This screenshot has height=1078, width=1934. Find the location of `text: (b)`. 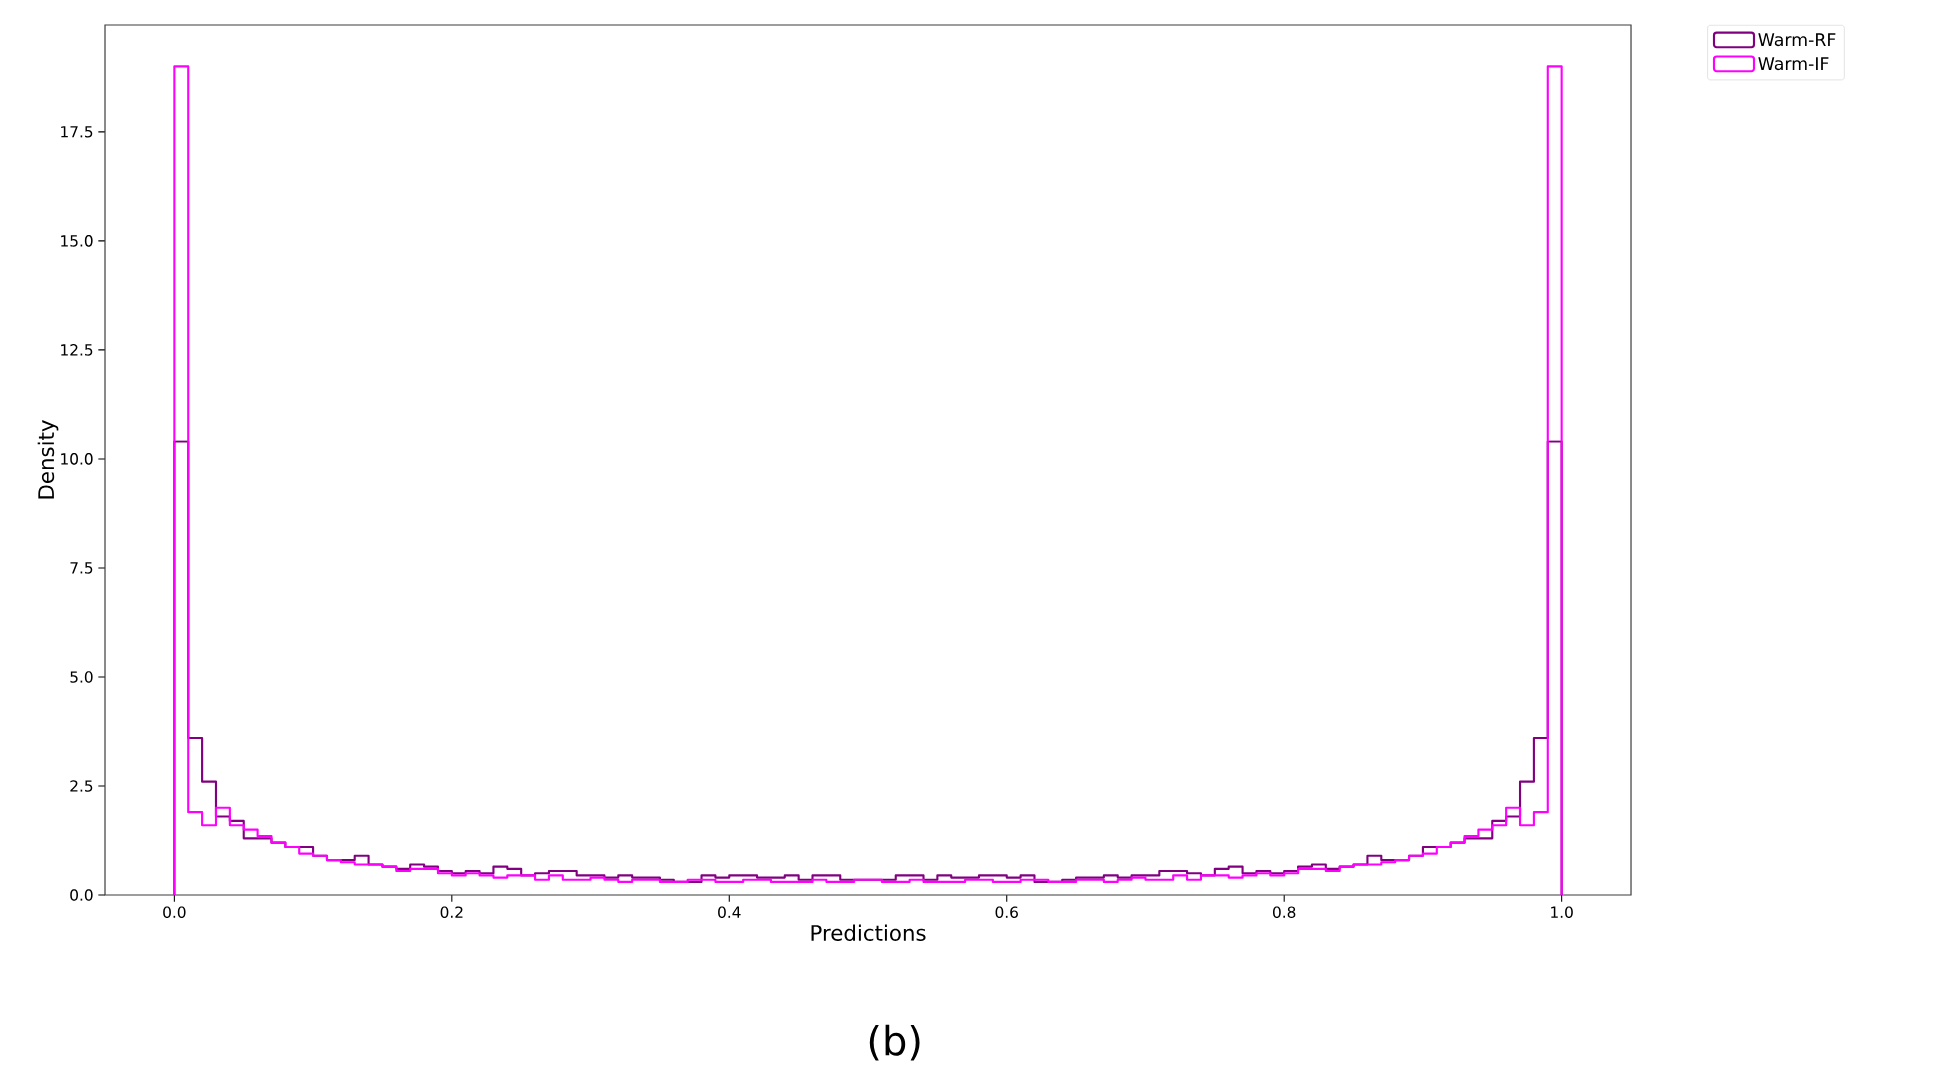

text: (b) is located at coordinates (894, 1042).